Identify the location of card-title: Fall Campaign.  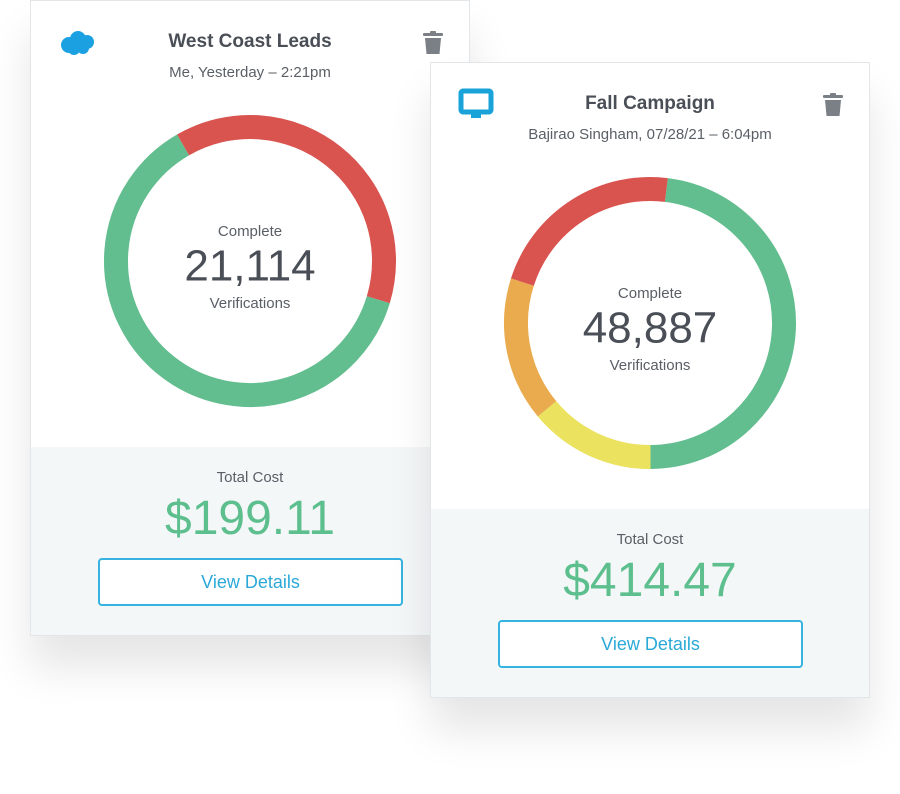
(650, 103).